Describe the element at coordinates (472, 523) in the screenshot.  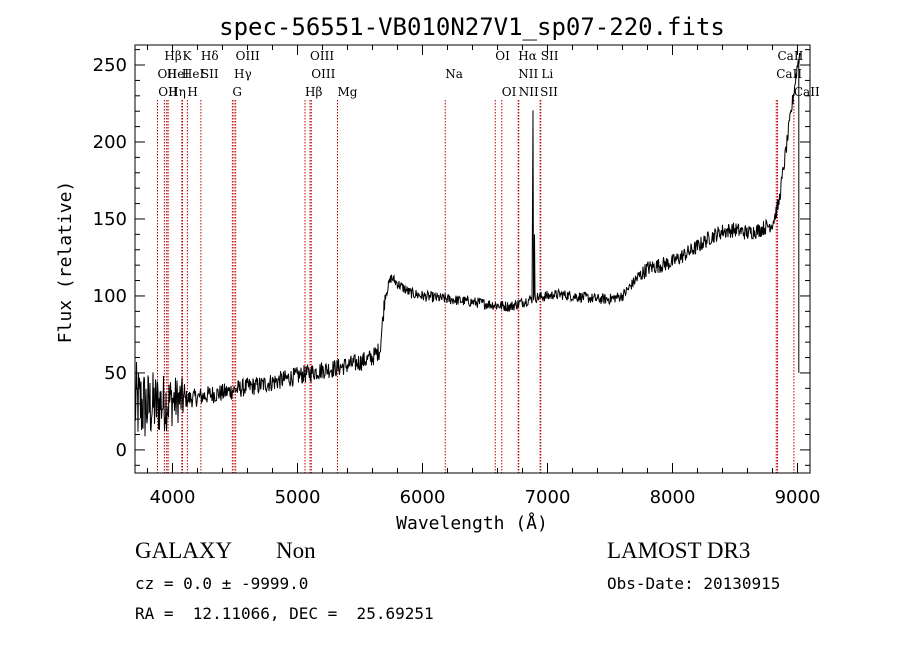
I see `x-axis-label: Wavelength (Å)` at that location.